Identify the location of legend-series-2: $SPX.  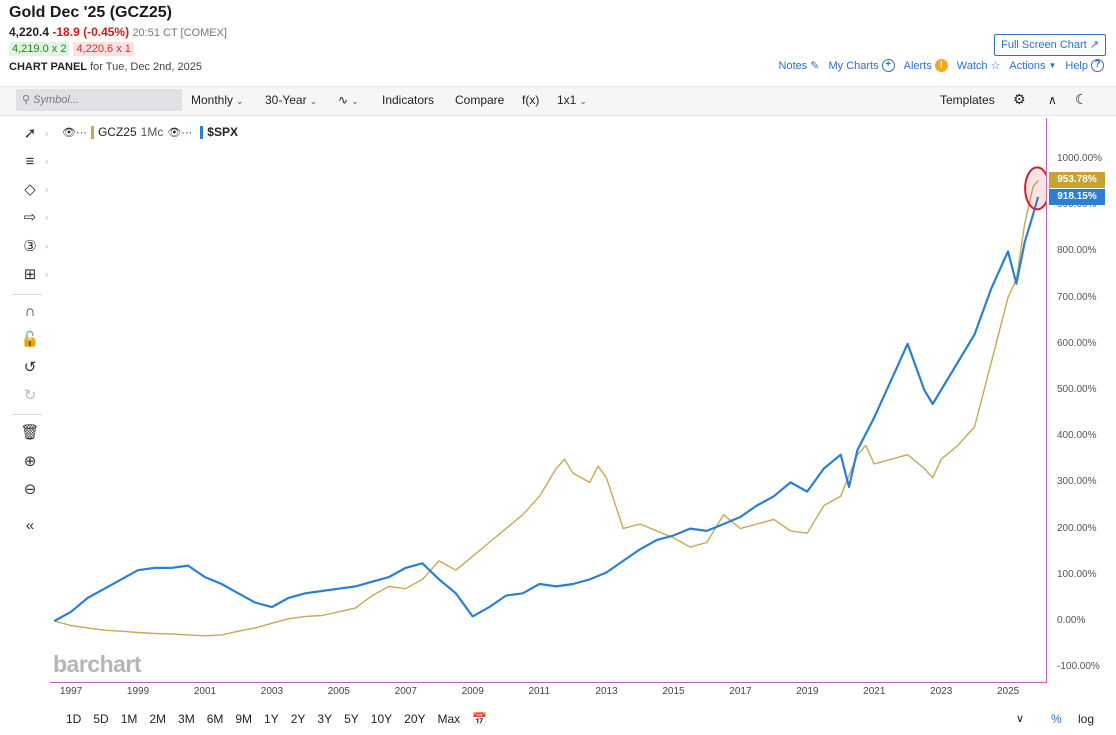
(222, 132).